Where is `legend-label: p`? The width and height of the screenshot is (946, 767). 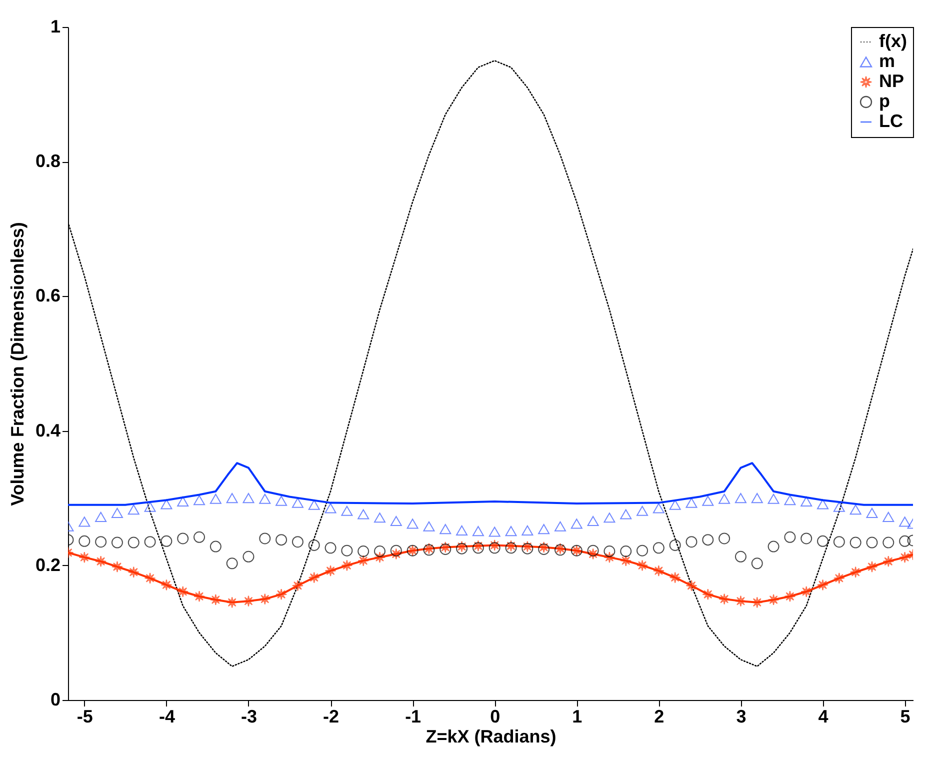 legend-label: p is located at coordinates (884, 101).